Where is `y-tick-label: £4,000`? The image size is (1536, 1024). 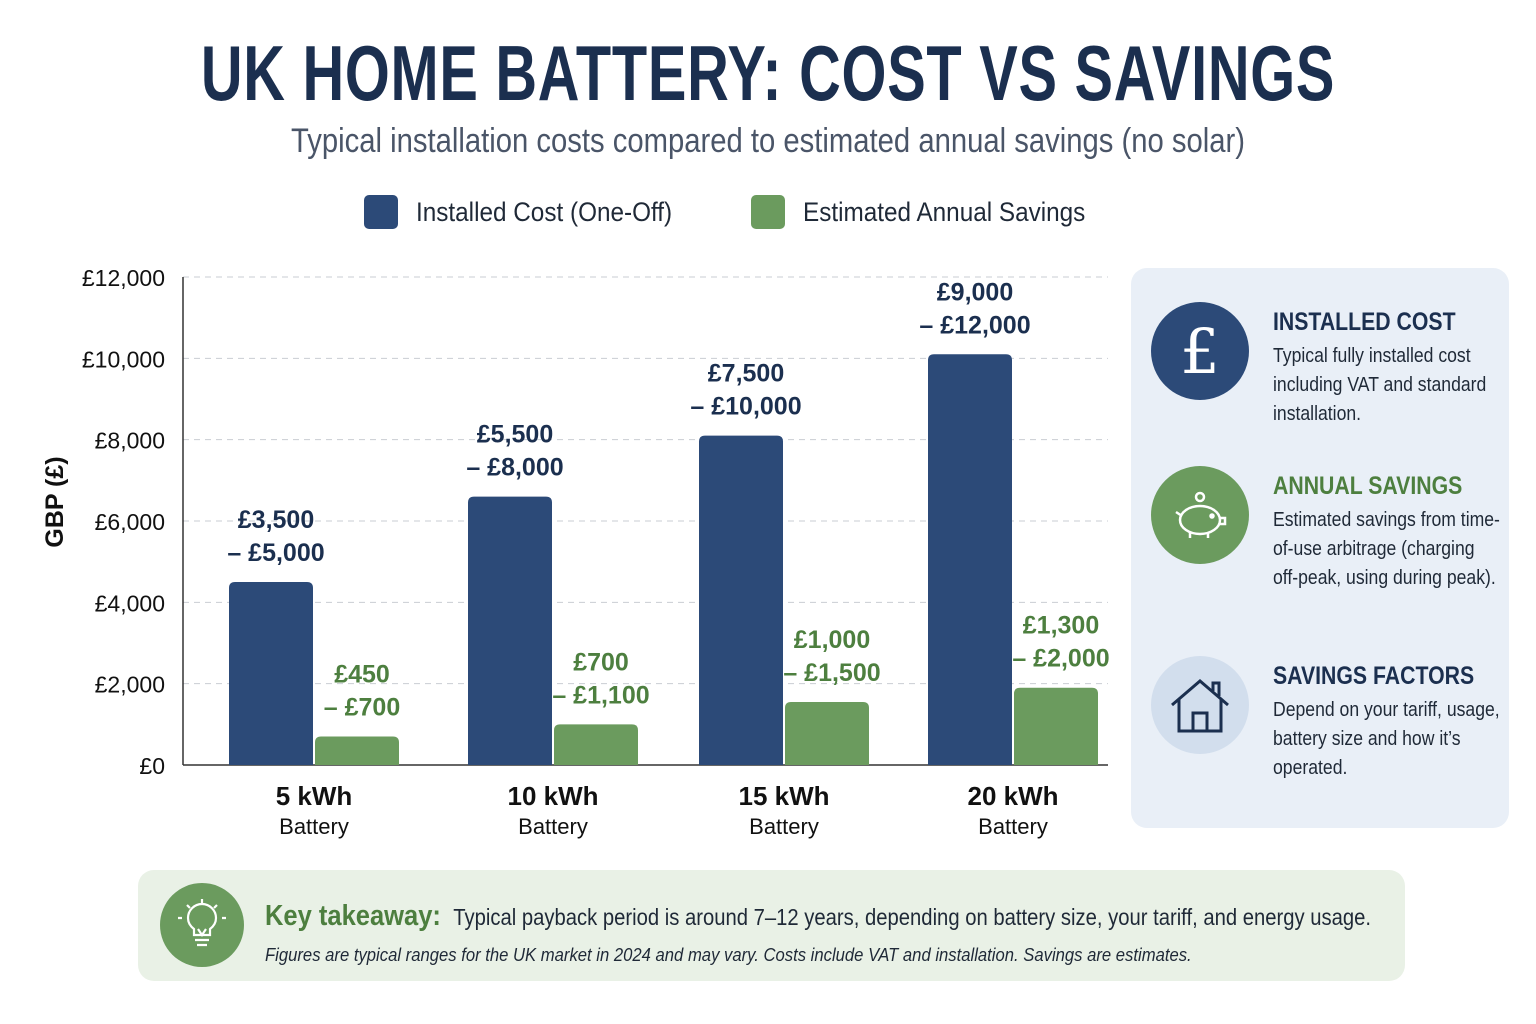
y-tick-label: £4,000 is located at coordinates (130, 603).